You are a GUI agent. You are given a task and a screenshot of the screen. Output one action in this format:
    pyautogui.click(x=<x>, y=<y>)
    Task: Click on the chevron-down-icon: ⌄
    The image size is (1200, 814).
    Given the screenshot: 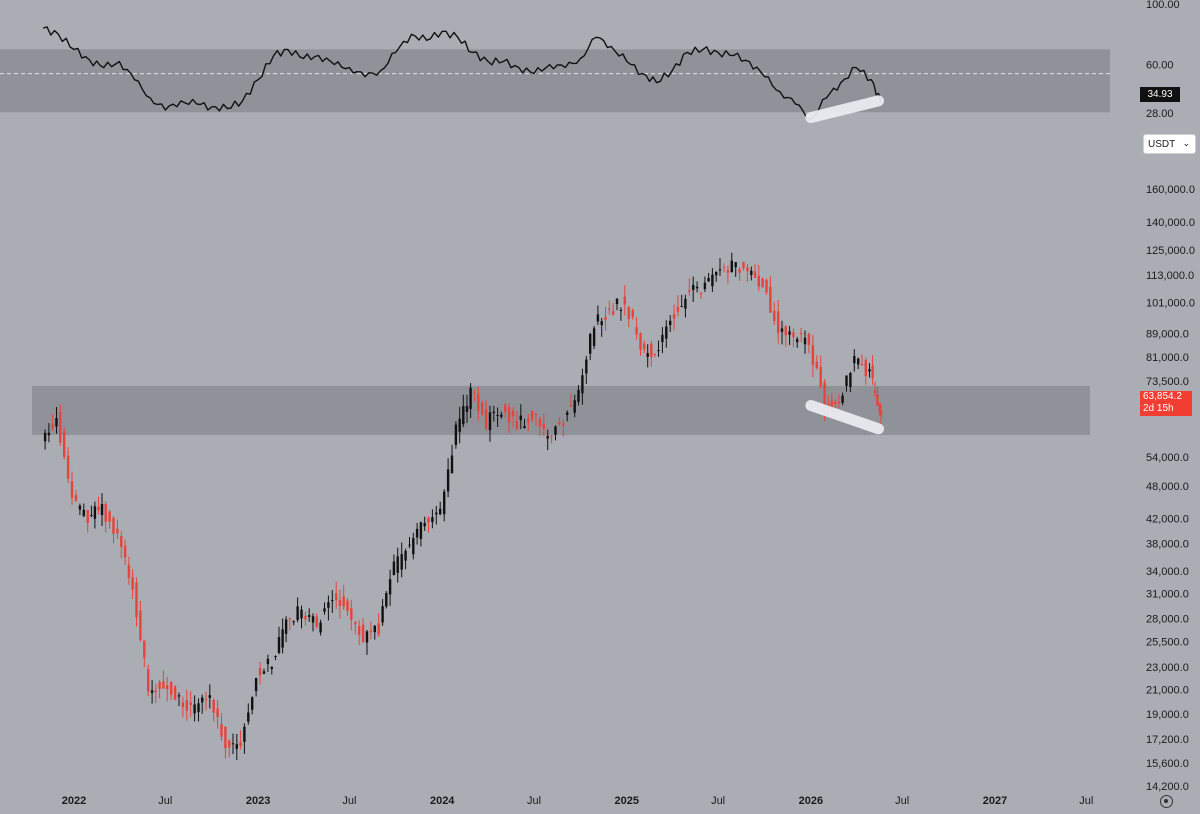 What is the action you would take?
    pyautogui.click(x=1186, y=143)
    